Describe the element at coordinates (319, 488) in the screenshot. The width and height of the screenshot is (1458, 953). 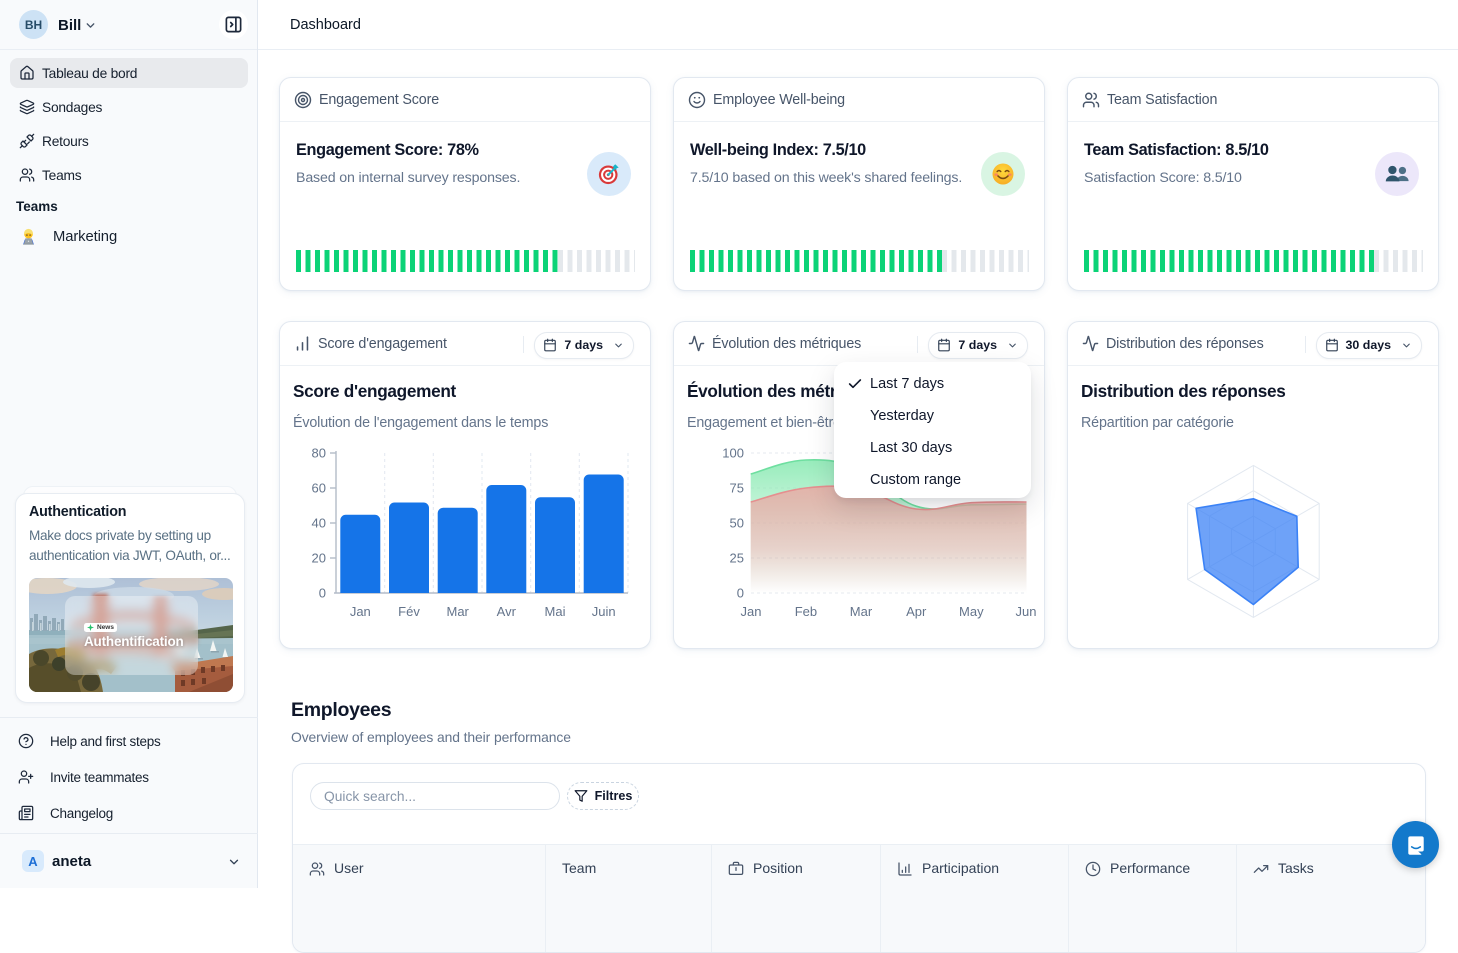
I see `svg-text: 60` at that location.